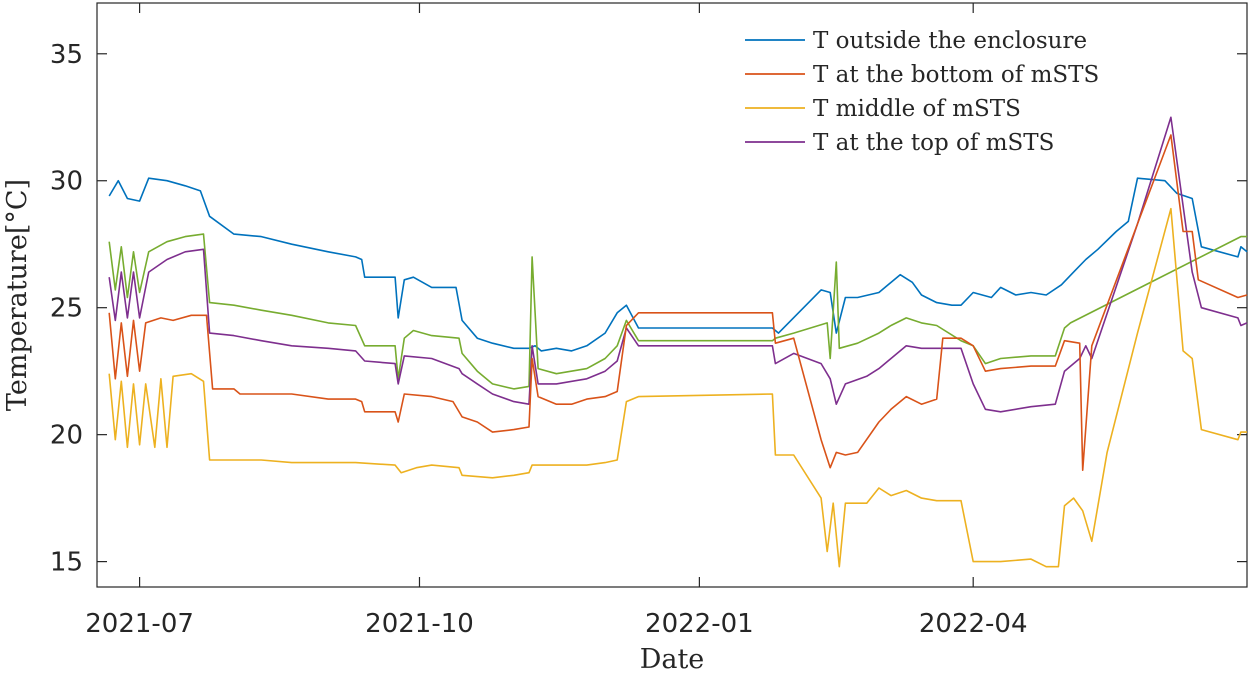 The image size is (1250, 674). I want to click on legend-label-3: T at the top of mSTS, so click(933, 143).